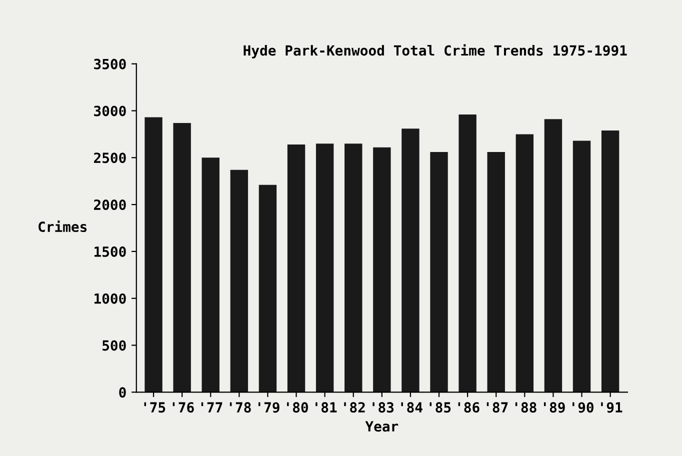 The height and width of the screenshot is (456, 682). Describe the element at coordinates (114, 345) in the screenshot. I see `y-tick-label: 500` at that location.